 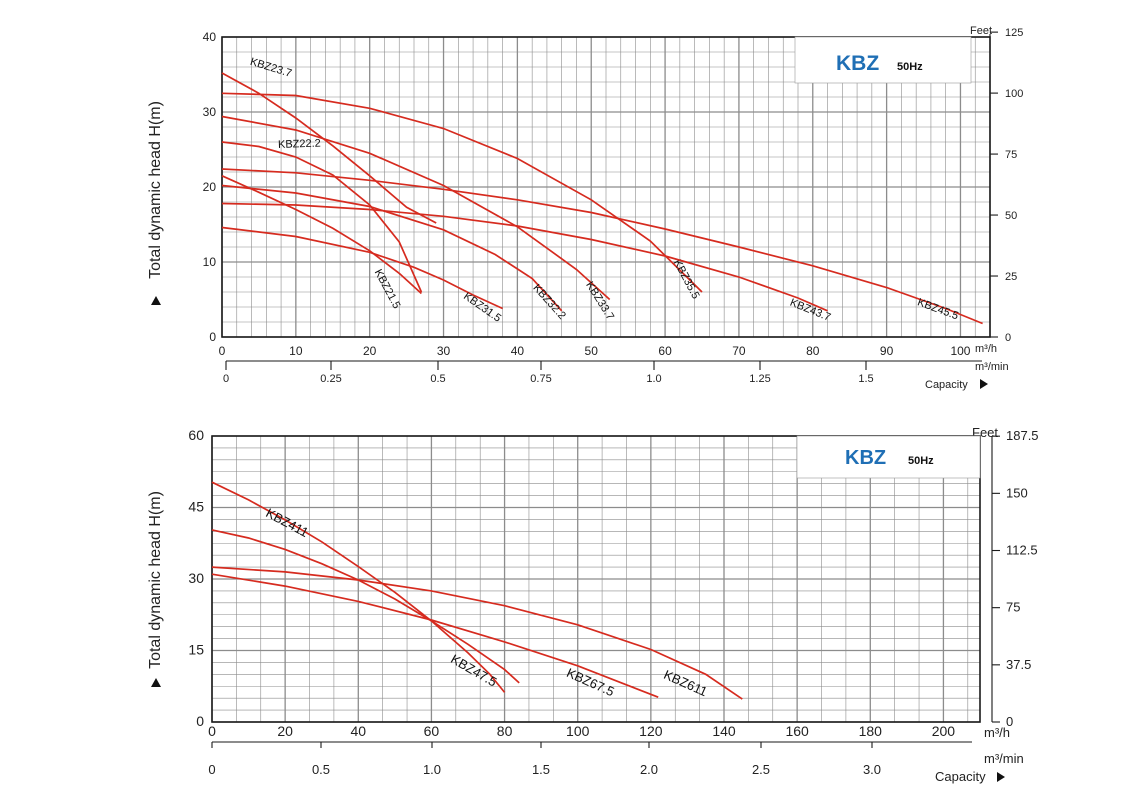 I want to click on curve-label: KBZ21.5, so click(x=387, y=288).